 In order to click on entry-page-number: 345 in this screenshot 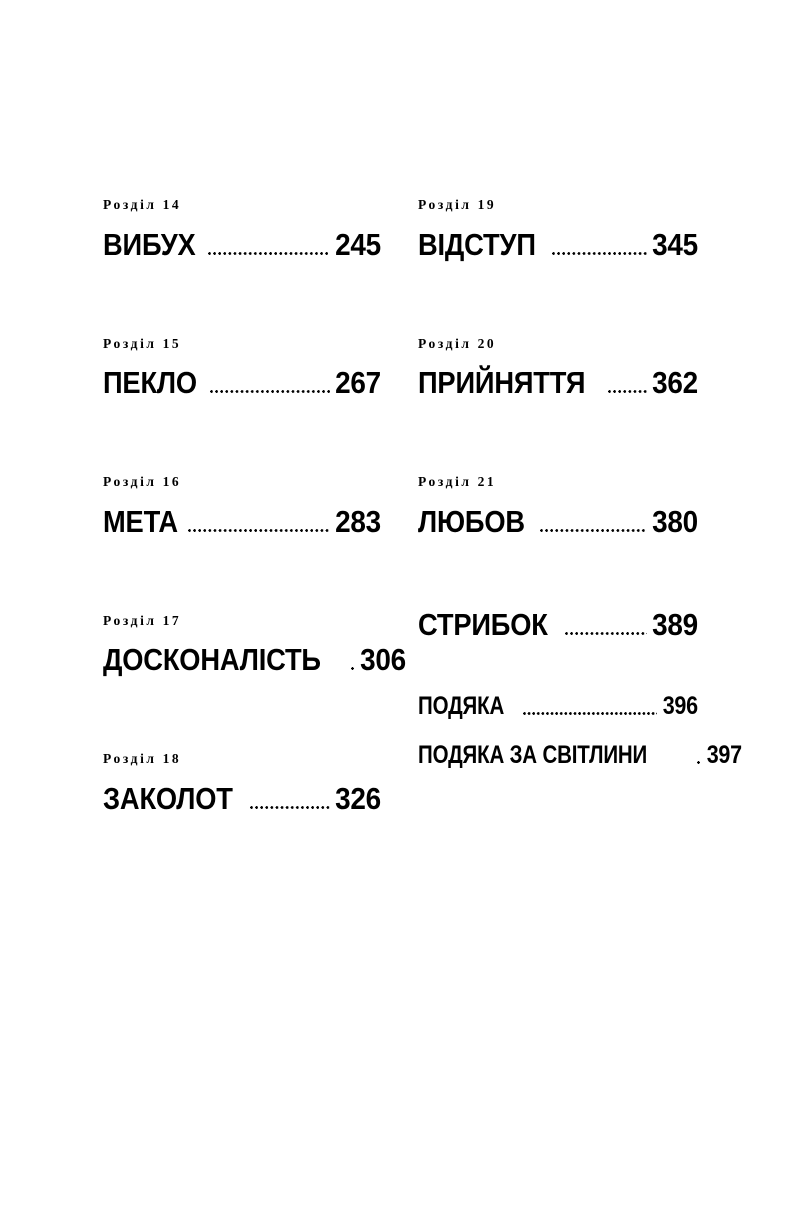, I will do `click(675, 244)`.